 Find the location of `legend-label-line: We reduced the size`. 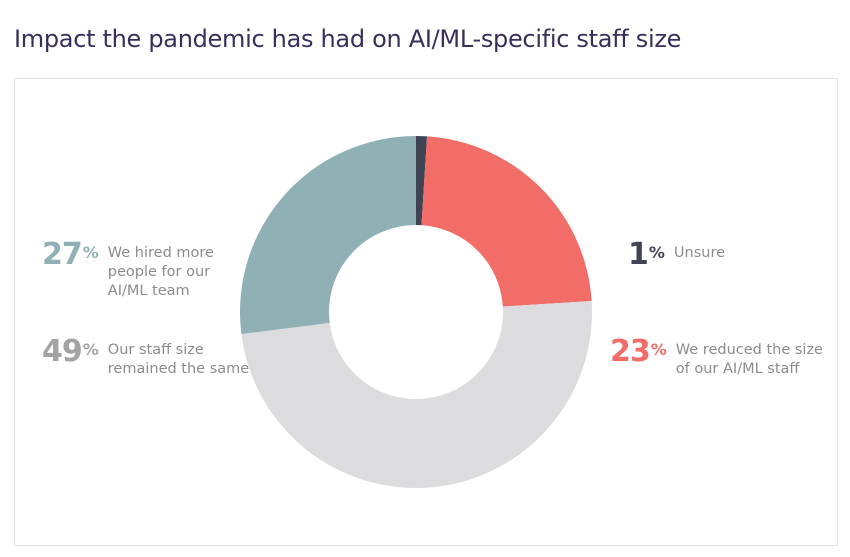

legend-label-line: We reduced the size is located at coordinates (749, 350).